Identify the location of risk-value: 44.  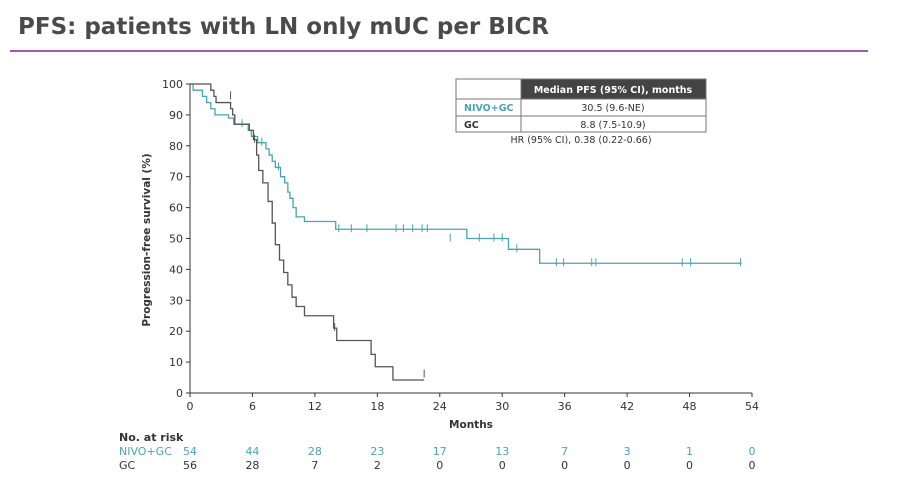
(252, 451).